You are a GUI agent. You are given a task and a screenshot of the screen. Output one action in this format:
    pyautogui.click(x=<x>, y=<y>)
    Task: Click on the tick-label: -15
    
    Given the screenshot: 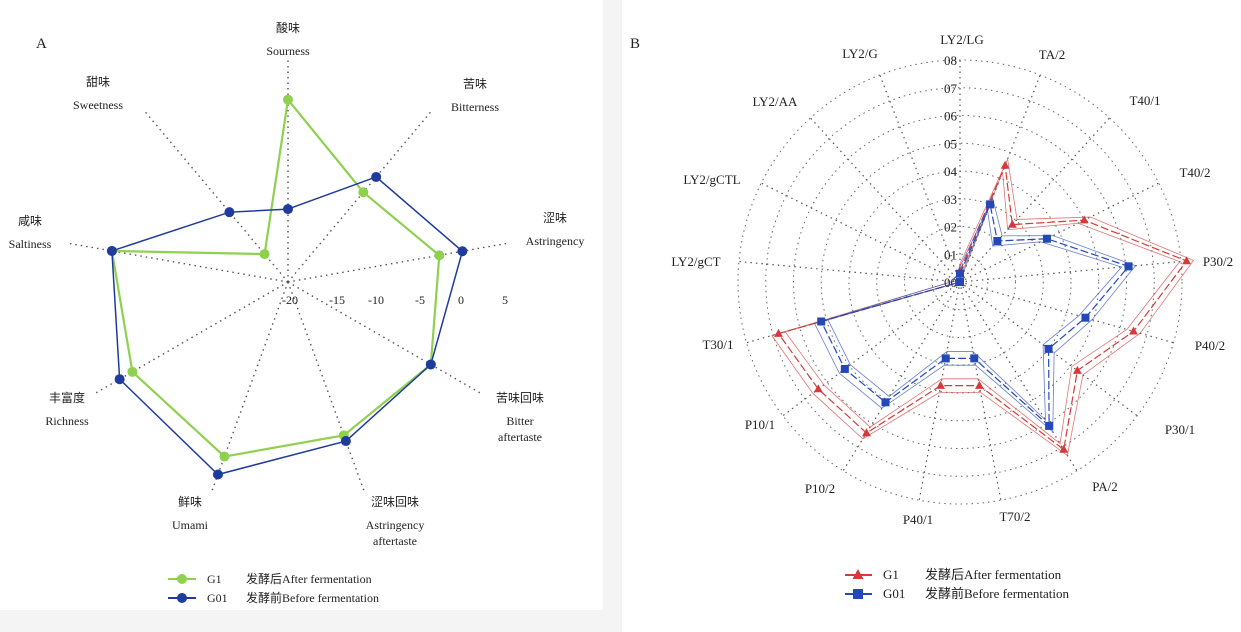 What is the action you would take?
    pyautogui.click(x=337, y=300)
    